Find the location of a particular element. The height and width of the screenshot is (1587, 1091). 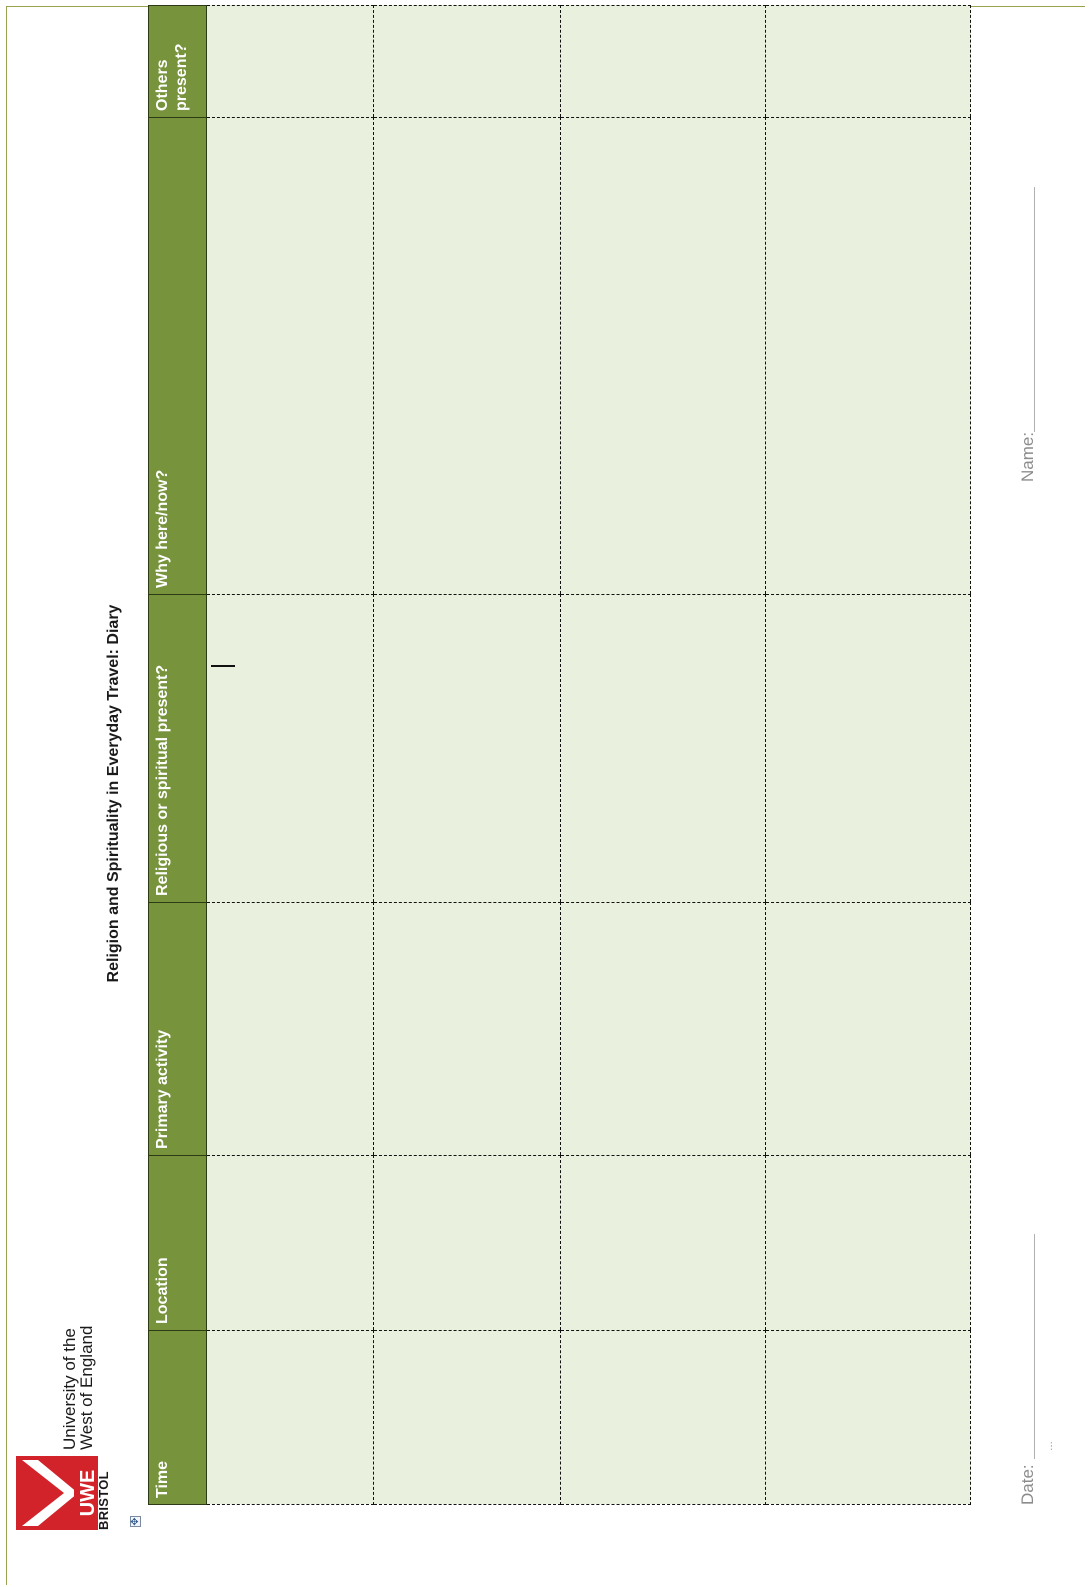

header-others-present: Others present? is located at coordinates (177, 61).